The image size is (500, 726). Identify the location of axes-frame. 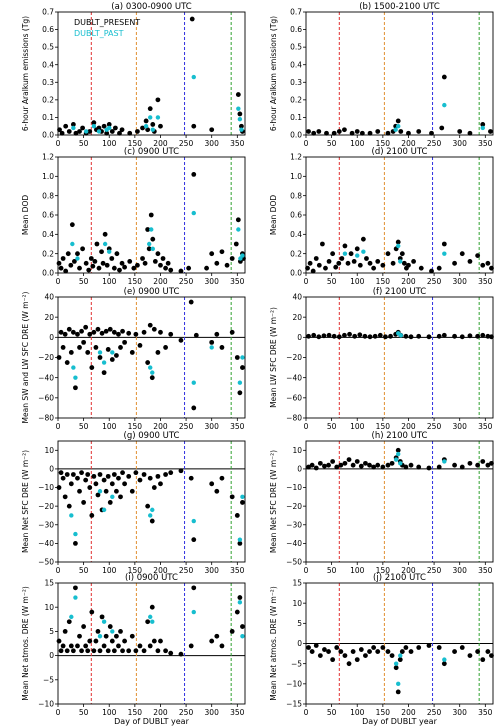
(399, 501).